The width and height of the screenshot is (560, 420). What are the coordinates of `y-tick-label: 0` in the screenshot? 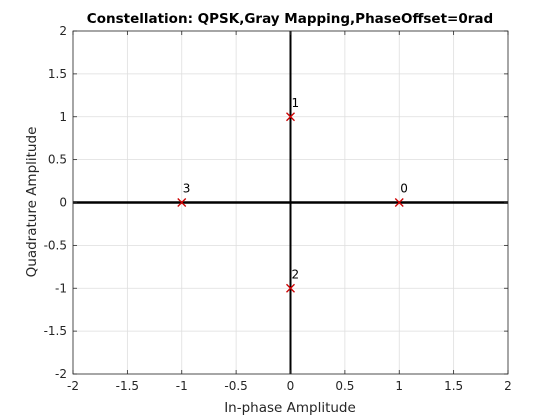 It's located at (63, 203).